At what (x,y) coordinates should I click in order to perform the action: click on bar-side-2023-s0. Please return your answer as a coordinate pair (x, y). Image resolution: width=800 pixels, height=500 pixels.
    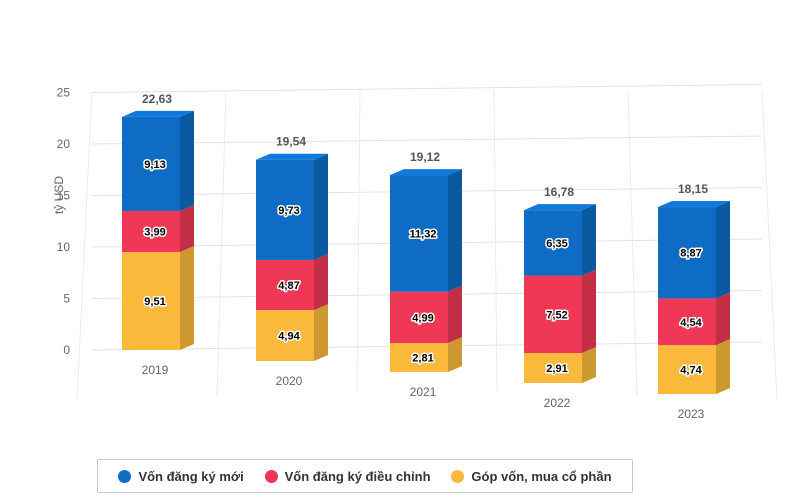
    Looking at the image, I should click on (723, 366).